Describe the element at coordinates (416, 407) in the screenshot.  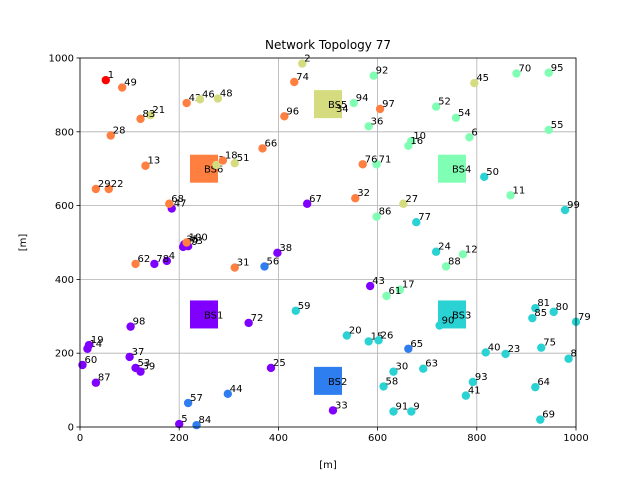
I see `node-label: 9` at that location.